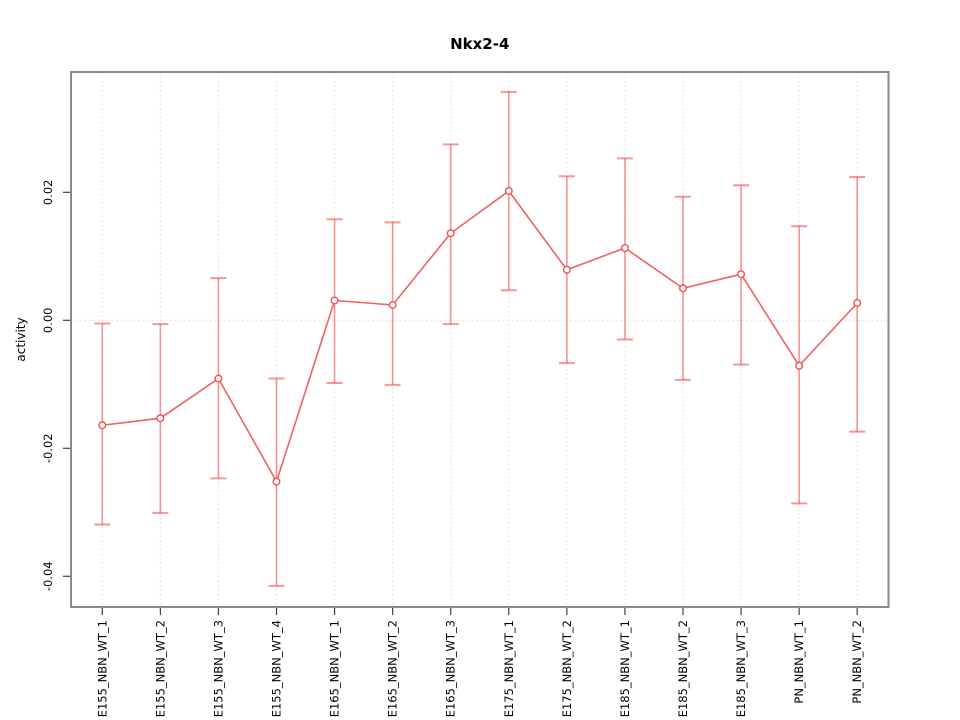 This screenshot has height=720, width=960. I want to click on x-tick-label: E165_NBN_WT_3, so click(451, 668).